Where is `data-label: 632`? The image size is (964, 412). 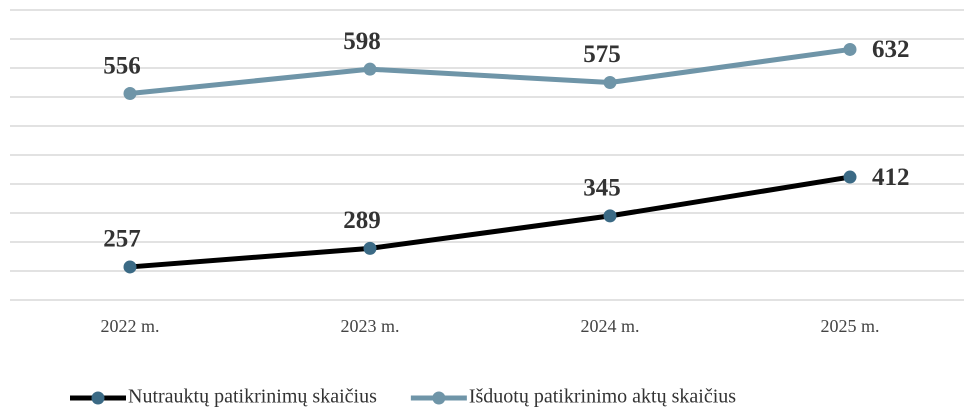 data-label: 632 is located at coordinates (891, 49).